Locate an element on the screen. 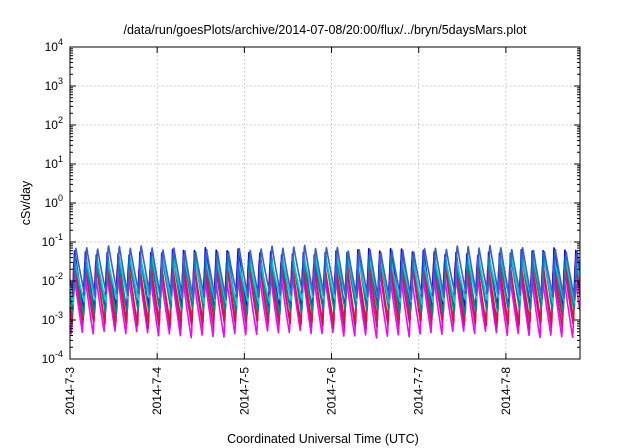 This screenshot has width=640, height=448. x-tick-label: 2014-7-4 is located at coordinates (157, 391).